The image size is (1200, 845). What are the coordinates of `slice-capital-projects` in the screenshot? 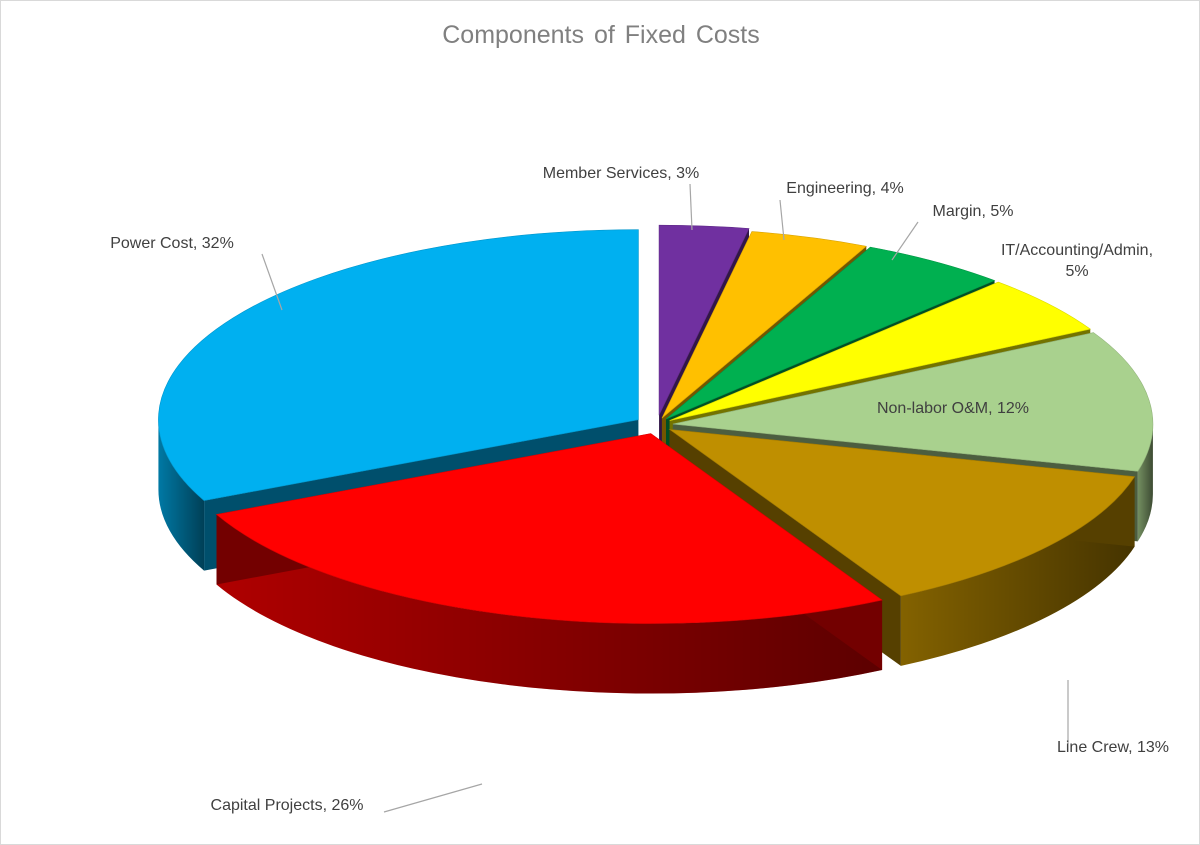 It's located at (549, 528).